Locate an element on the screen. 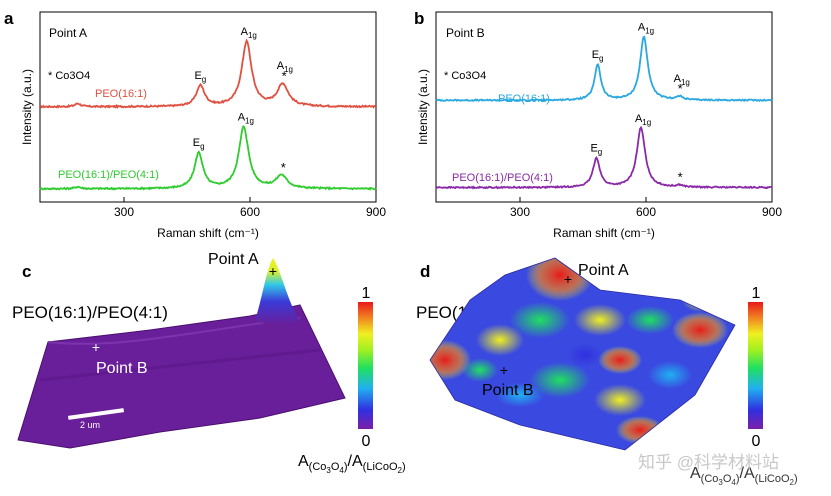 The image size is (831, 496). panel-a-title: Point A is located at coordinates (68, 33).